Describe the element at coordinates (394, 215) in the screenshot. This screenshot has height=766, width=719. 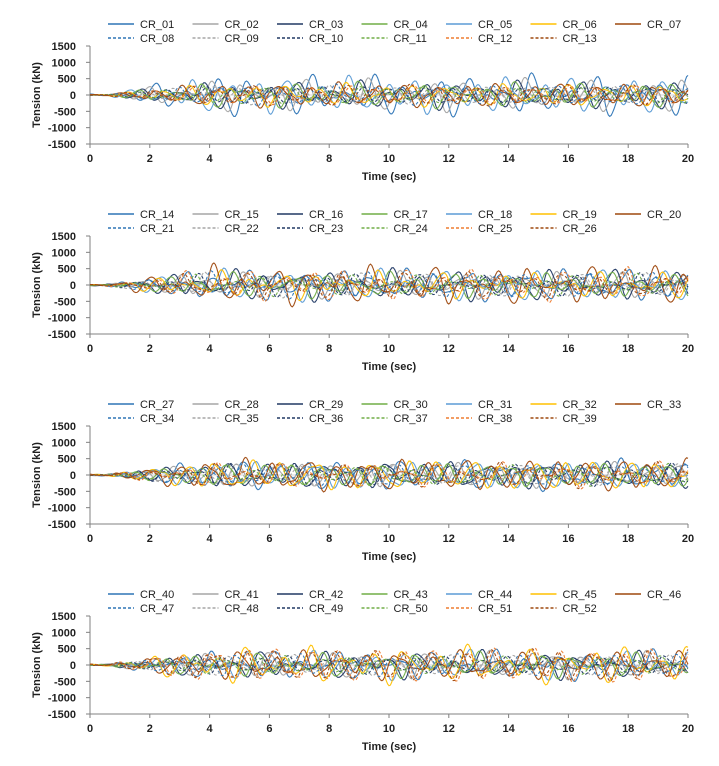
I see `legend-entry-cr17: CR_17` at that location.